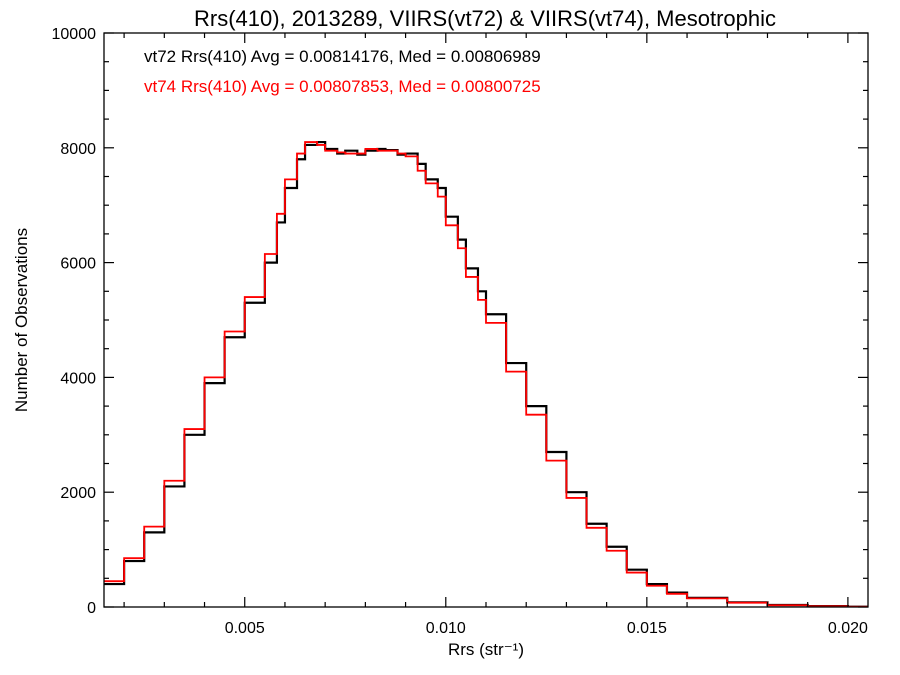 The width and height of the screenshot is (900, 675). What do you see at coordinates (78, 149) in the screenshot?
I see `y-tick-label: 8000` at bounding box center [78, 149].